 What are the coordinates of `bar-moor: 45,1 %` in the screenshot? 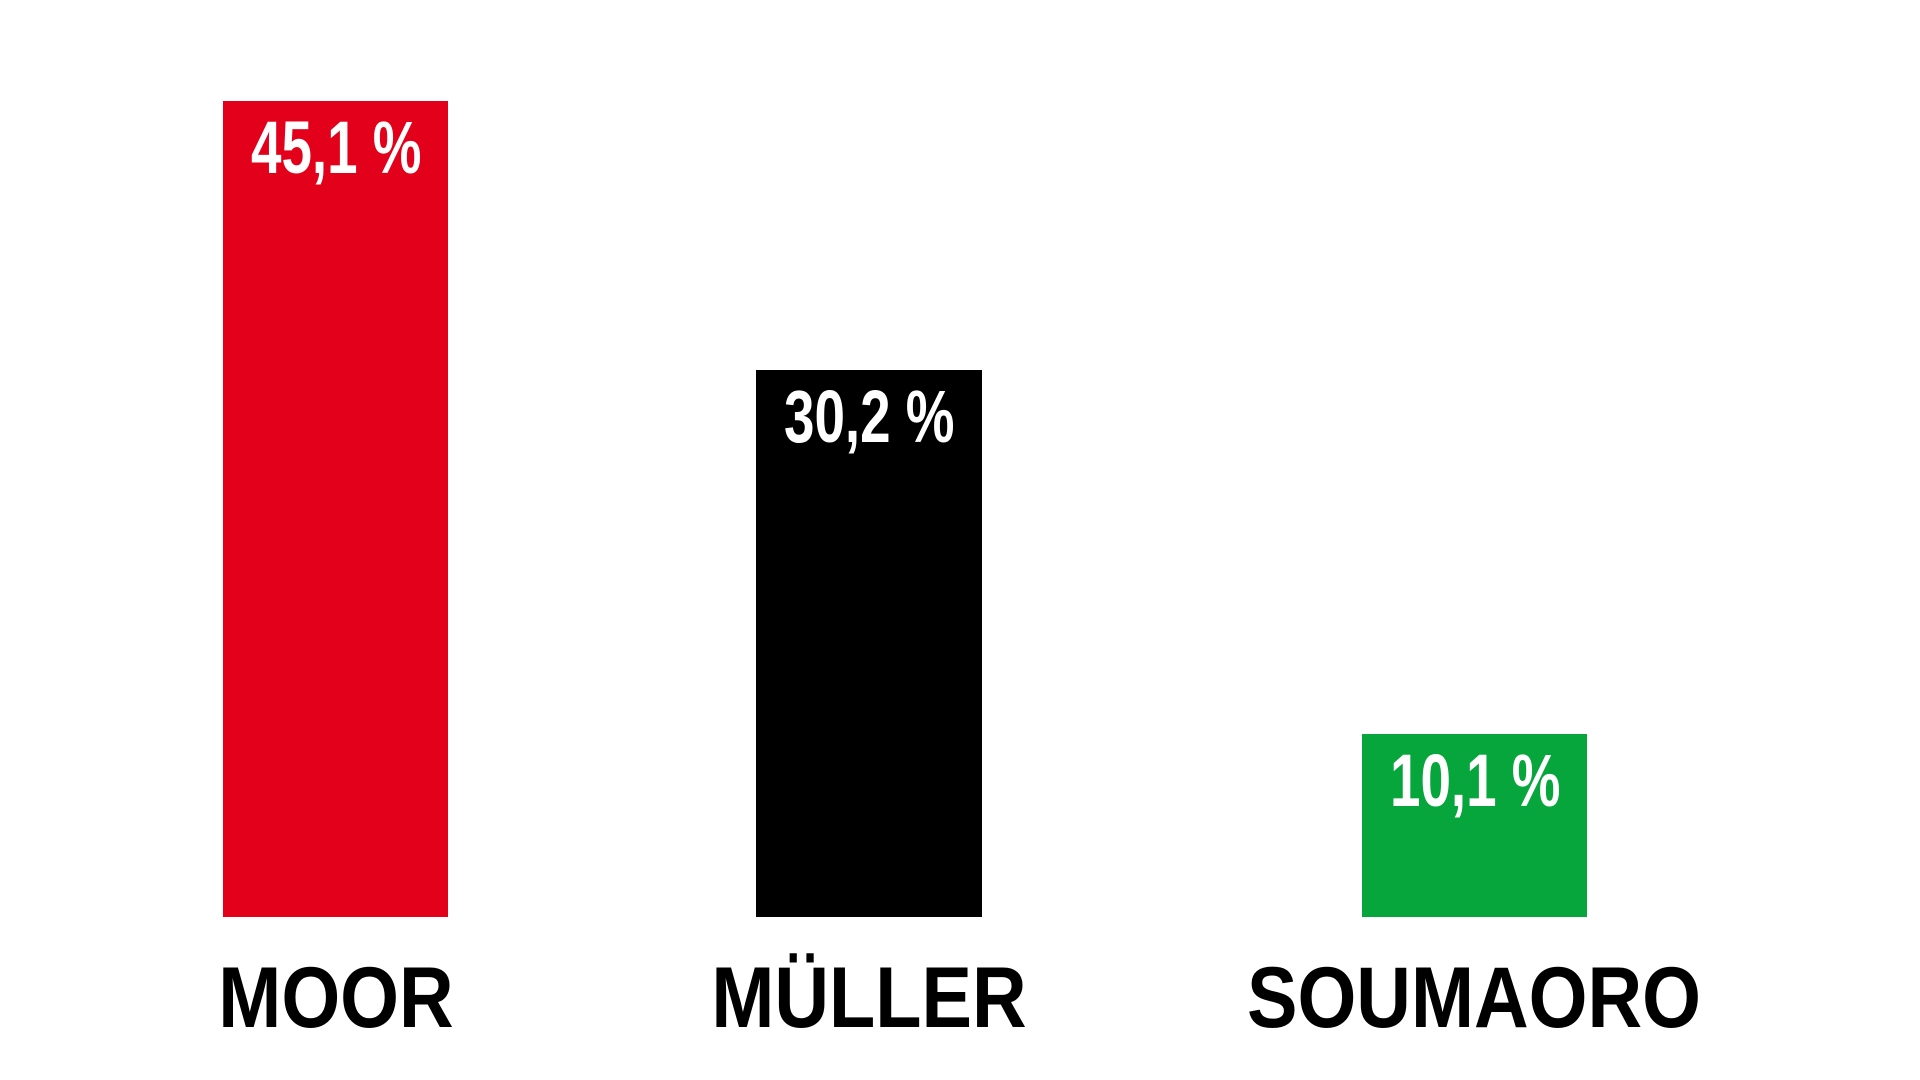 It's located at (335, 509).